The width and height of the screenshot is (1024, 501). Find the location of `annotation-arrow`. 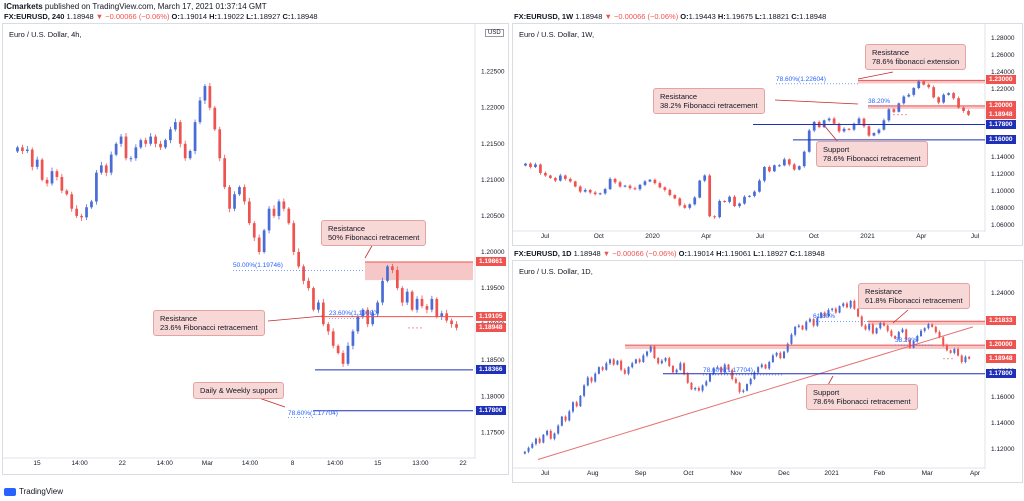

annotation-arrow is located at coordinates (295, 318).